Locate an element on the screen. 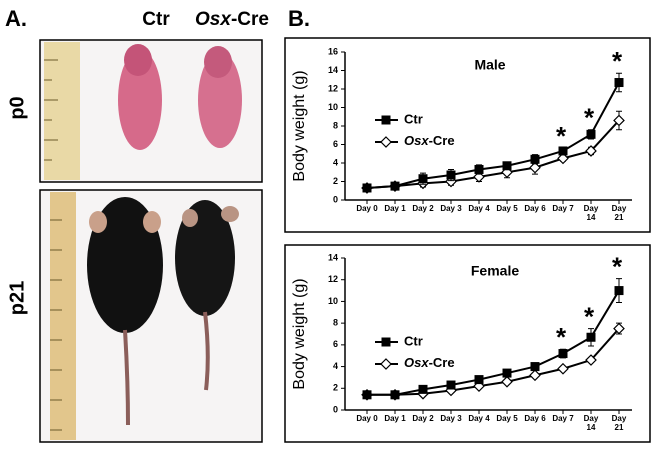 This screenshot has height=451, width=654. y-tick-label: 16 is located at coordinates (333, 51).